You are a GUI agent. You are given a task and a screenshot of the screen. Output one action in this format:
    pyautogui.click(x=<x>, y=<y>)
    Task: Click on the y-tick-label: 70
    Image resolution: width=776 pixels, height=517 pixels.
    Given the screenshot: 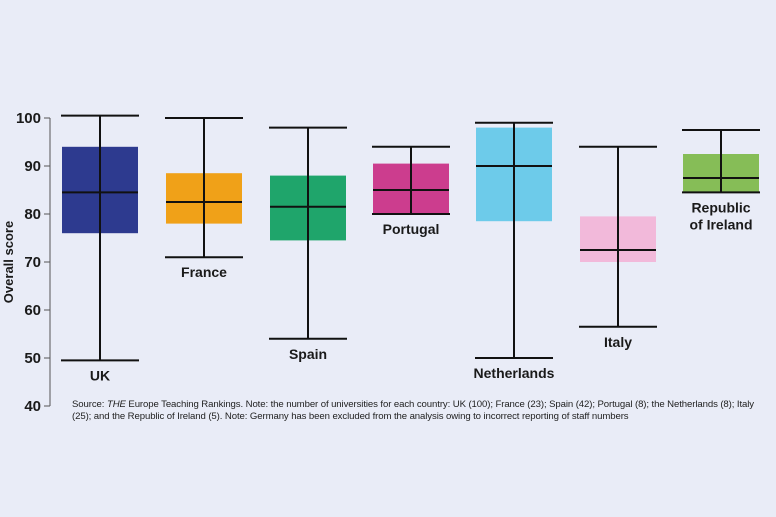 What is the action you would take?
    pyautogui.click(x=32, y=262)
    